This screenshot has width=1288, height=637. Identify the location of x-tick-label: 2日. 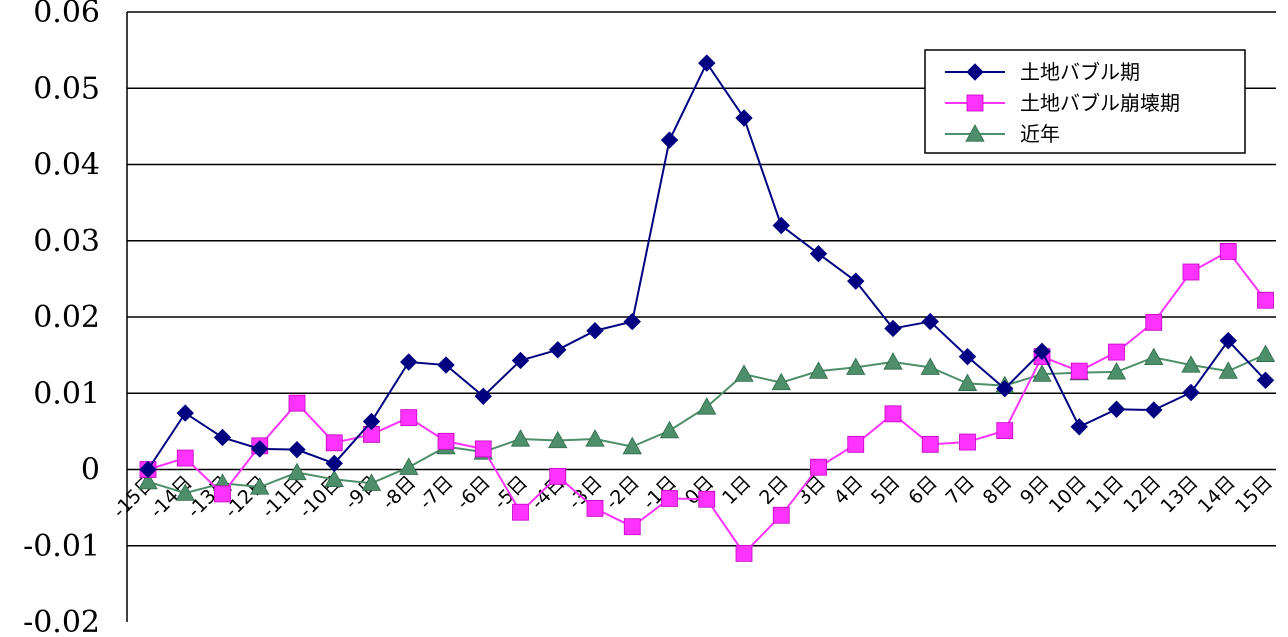
(774, 490).